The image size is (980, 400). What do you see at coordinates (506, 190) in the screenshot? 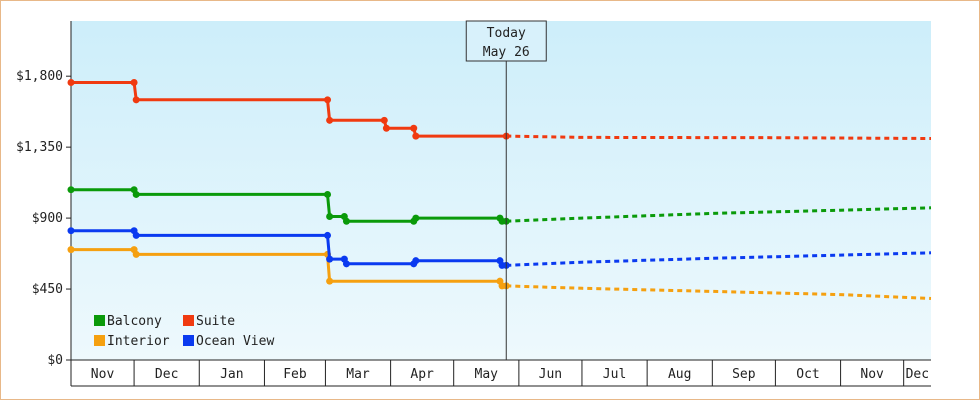
I see `today-marker: Today May 26` at bounding box center [506, 190].